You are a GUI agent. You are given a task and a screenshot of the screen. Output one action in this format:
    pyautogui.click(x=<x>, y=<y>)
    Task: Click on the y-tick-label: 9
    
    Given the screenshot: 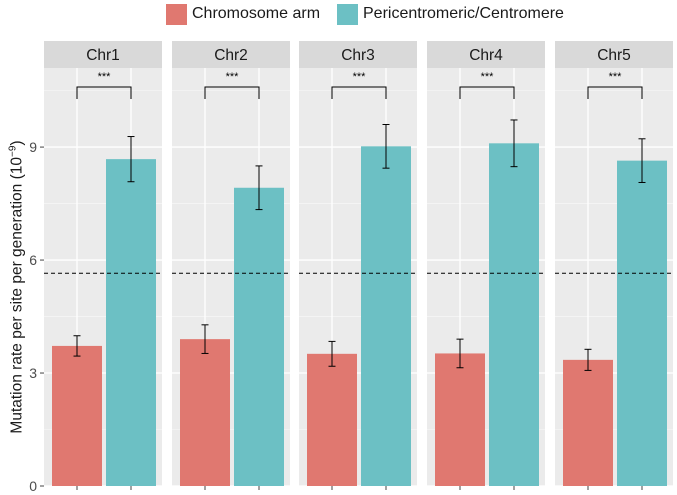 What is the action you would take?
    pyautogui.click(x=33, y=147)
    